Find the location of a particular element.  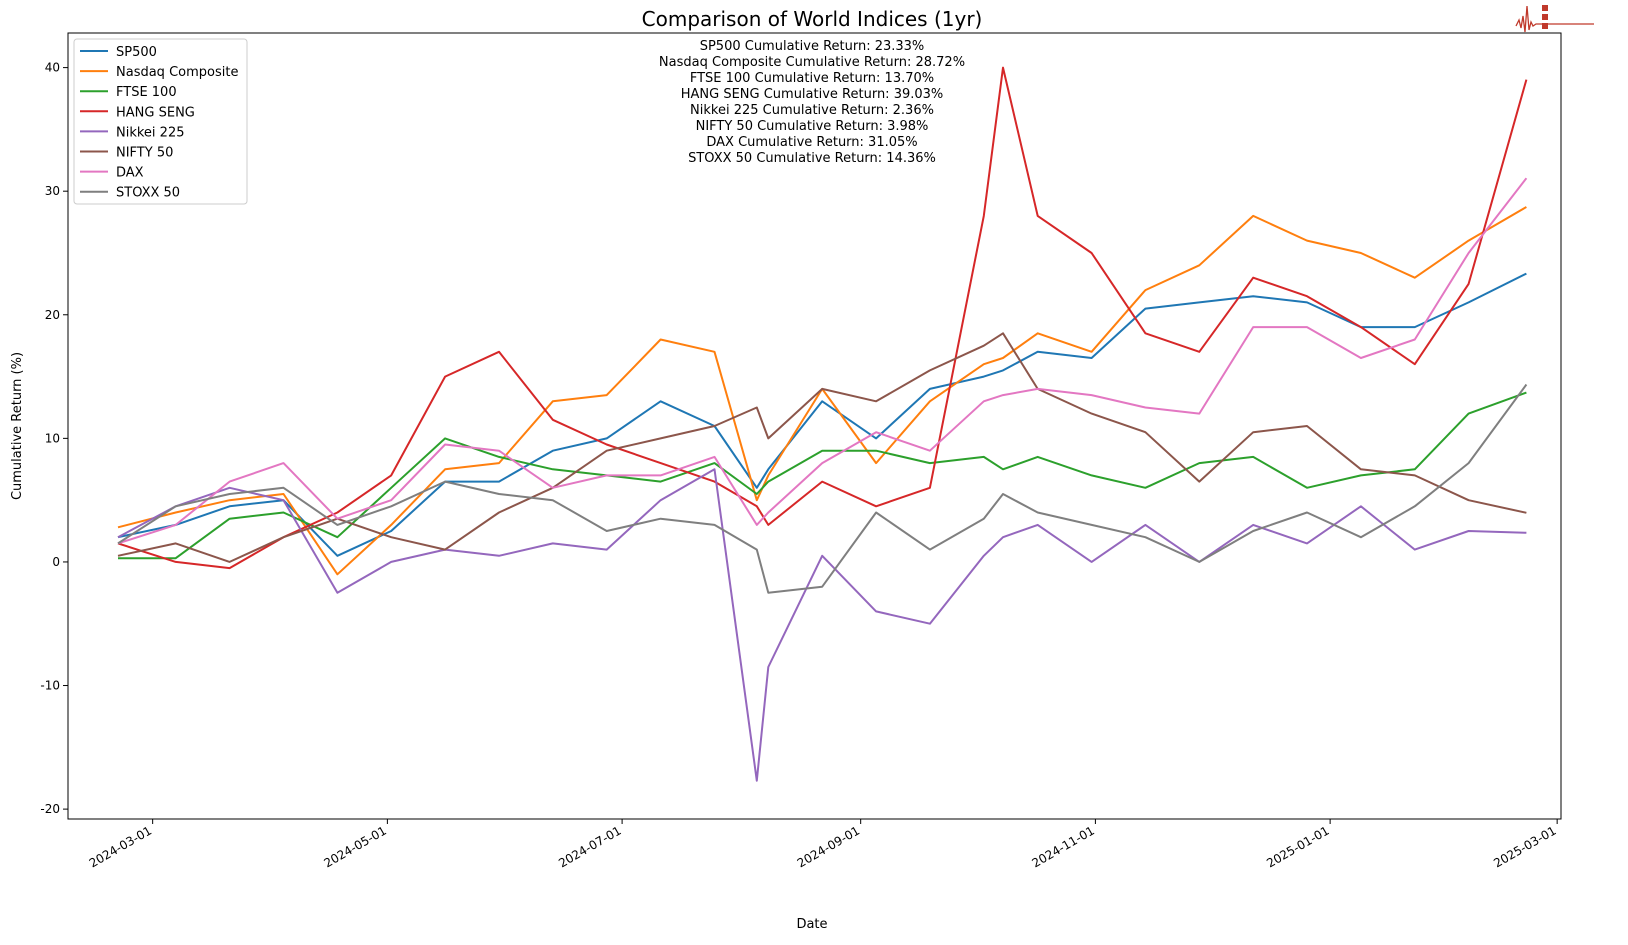

x-tick-label: 2024-07-01 is located at coordinates (589, 846).